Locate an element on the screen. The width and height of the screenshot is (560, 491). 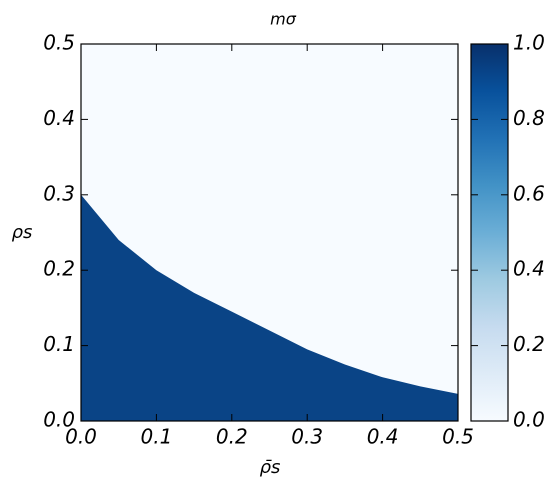
y-axis-label: ρs is located at coordinates (22, 232).